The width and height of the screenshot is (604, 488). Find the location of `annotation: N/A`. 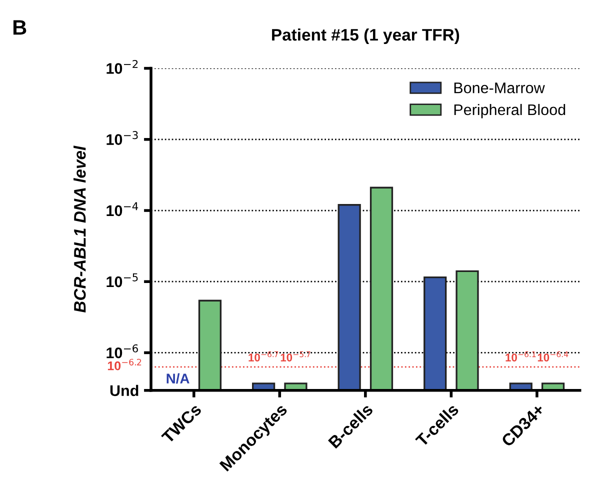

annotation: N/A is located at coordinates (178, 378).